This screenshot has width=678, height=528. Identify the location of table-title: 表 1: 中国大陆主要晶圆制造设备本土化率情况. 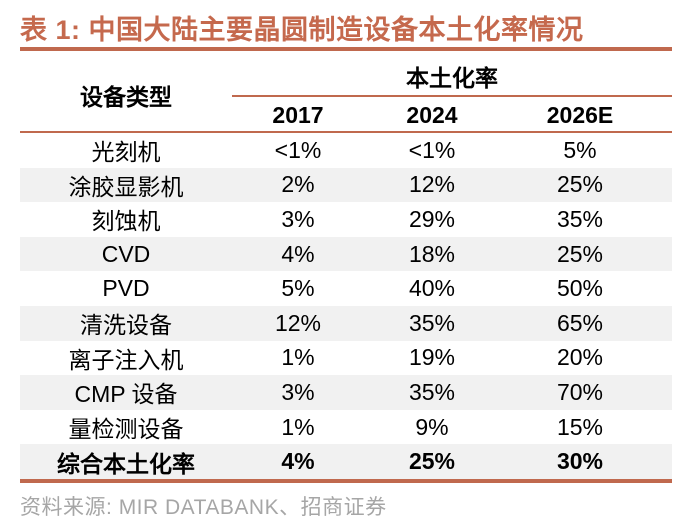
(302, 30).